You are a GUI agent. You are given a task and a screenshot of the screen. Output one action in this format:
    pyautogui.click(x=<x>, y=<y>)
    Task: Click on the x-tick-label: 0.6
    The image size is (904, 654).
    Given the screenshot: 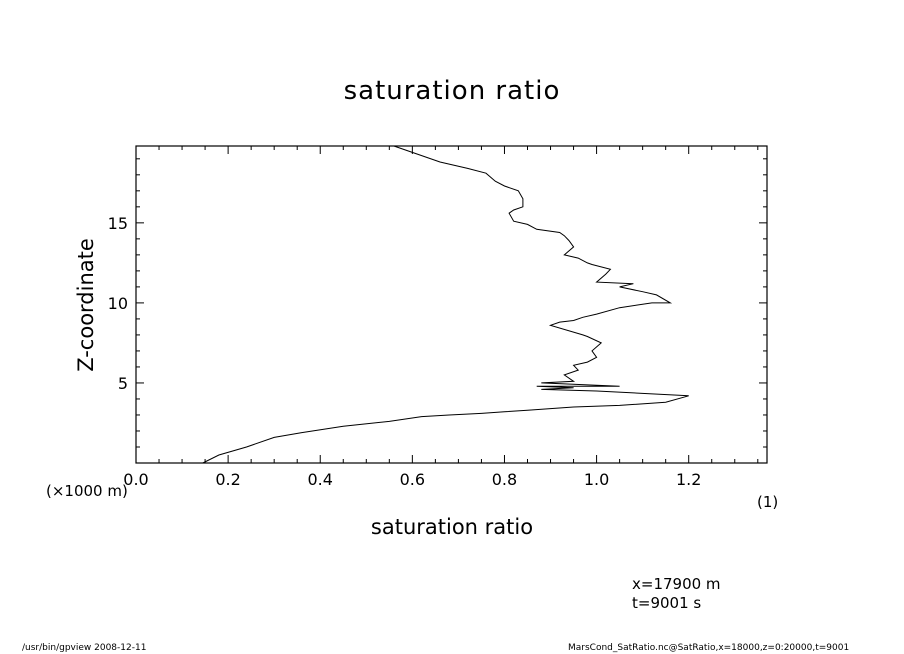 What is the action you would take?
    pyautogui.click(x=412, y=479)
    